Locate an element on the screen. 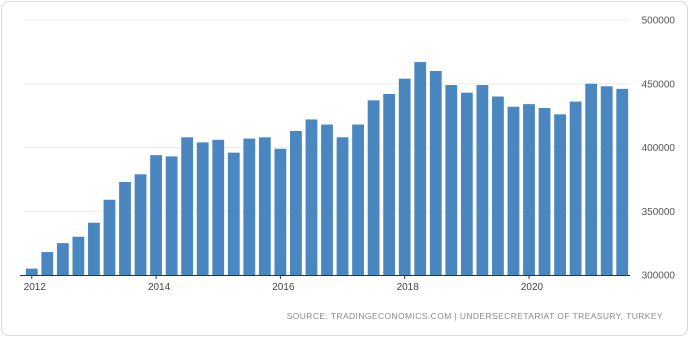 The width and height of the screenshot is (689, 337). x-tick-label: 2020 is located at coordinates (532, 287).